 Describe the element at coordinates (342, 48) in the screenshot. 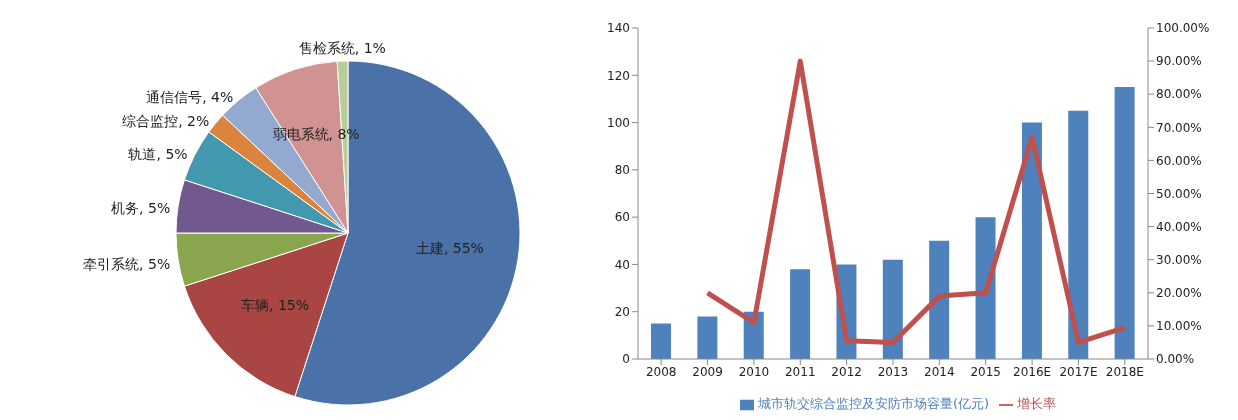

I see `slice-label: 售检系统, 1%` at that location.